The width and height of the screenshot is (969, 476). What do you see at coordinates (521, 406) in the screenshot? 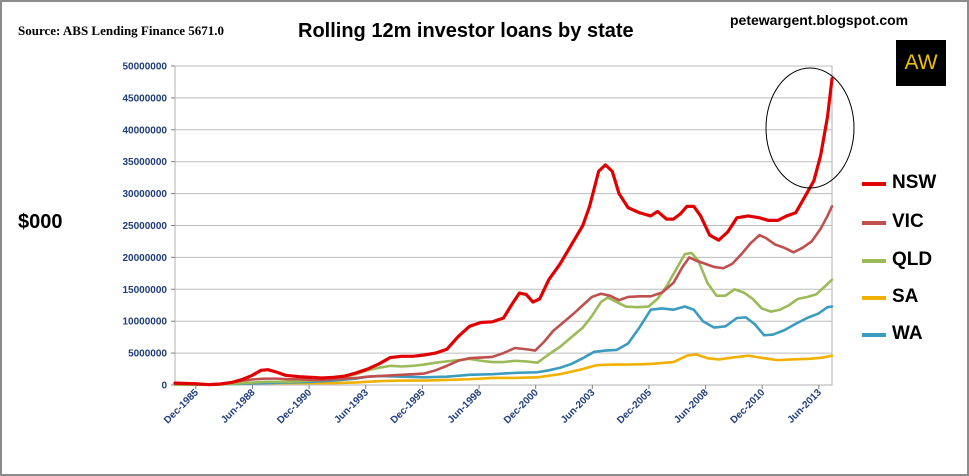
I see `x-tick-label: Dec-2000` at bounding box center [521, 406].